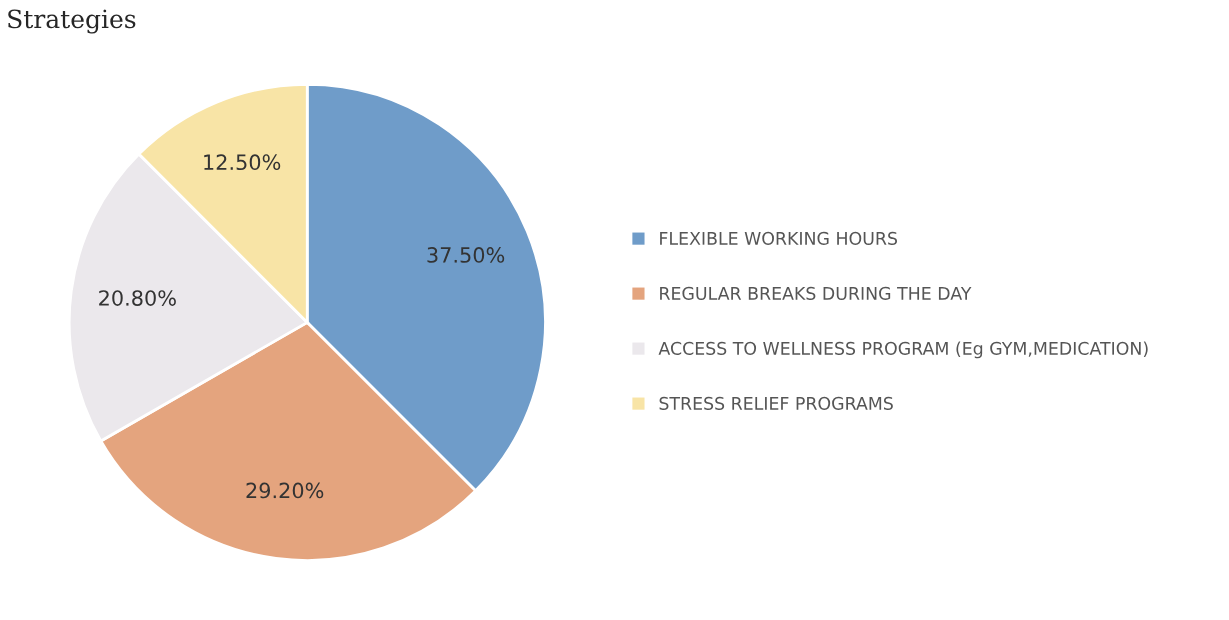 The image size is (1229, 620). I want to click on data-label: 20.80%, so click(137, 298).